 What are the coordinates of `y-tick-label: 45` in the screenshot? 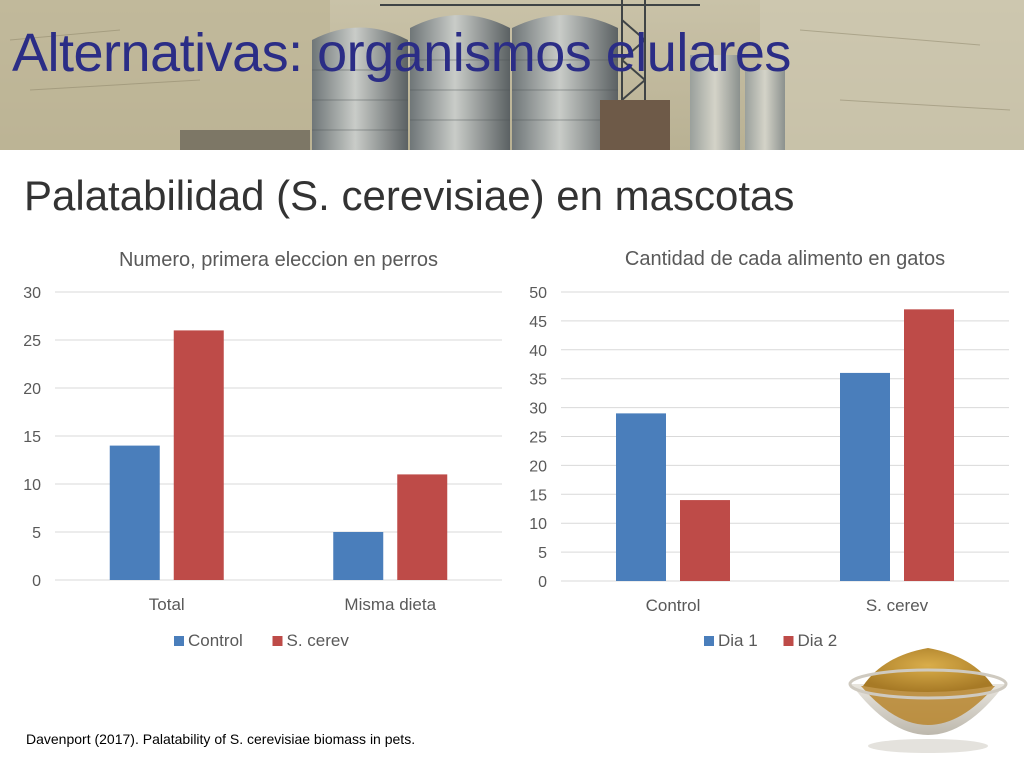 It's located at (538, 322).